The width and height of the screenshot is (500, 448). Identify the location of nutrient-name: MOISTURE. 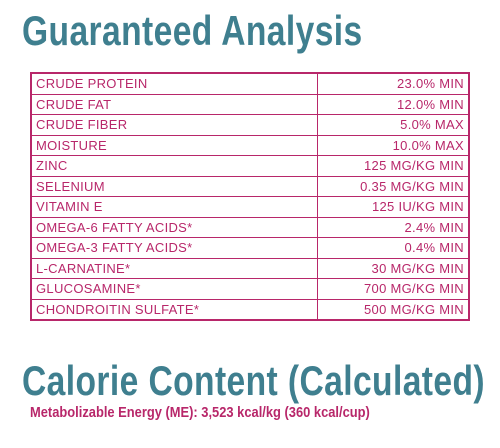
(174, 145).